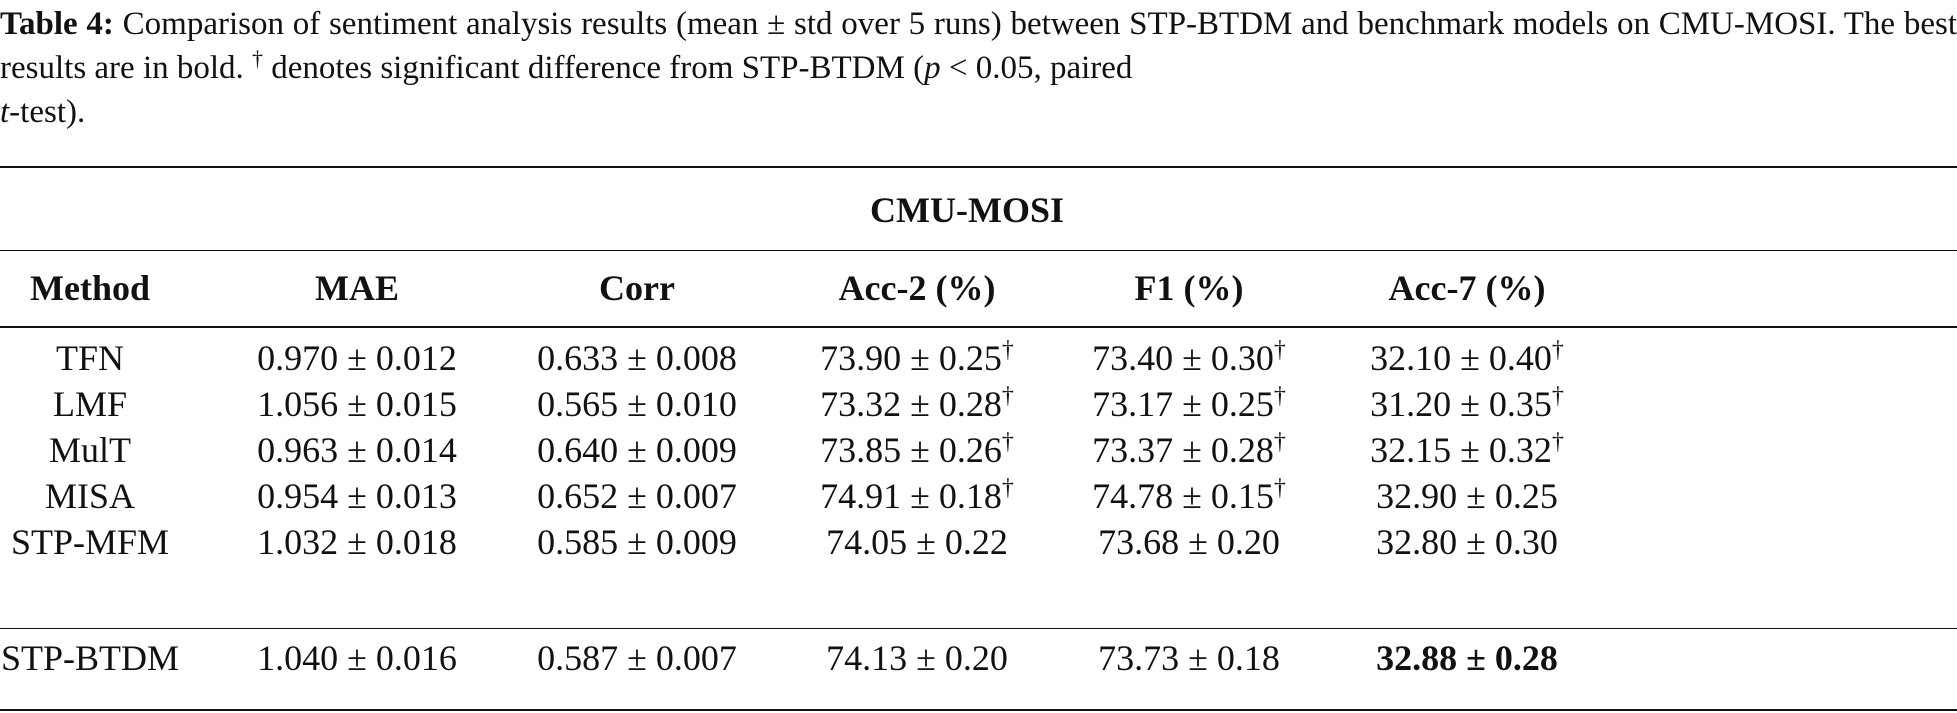 This screenshot has height=713, width=1957. Describe the element at coordinates (978, 167) in the screenshot. I see `table-top-rule` at that location.